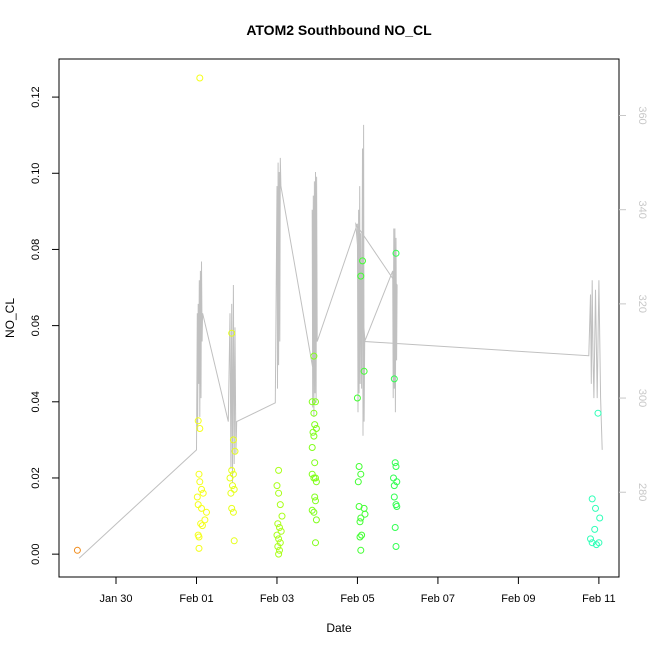  Describe the element at coordinates (36, 325) in the screenshot. I see `y-tick-label: 0.06` at that location.